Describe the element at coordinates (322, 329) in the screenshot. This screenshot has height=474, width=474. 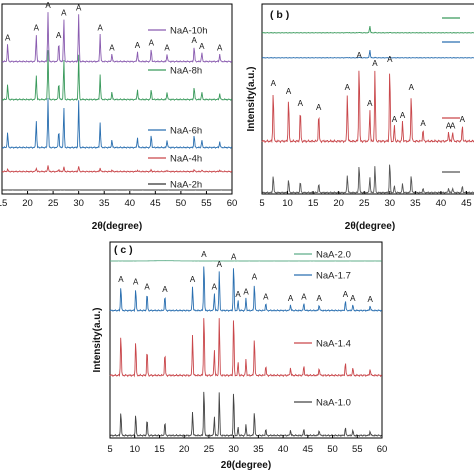
I see `panel-c-legend: NaA-2.0 NaA-1.7 NaA-1.4 NaA-1.0` at that location.